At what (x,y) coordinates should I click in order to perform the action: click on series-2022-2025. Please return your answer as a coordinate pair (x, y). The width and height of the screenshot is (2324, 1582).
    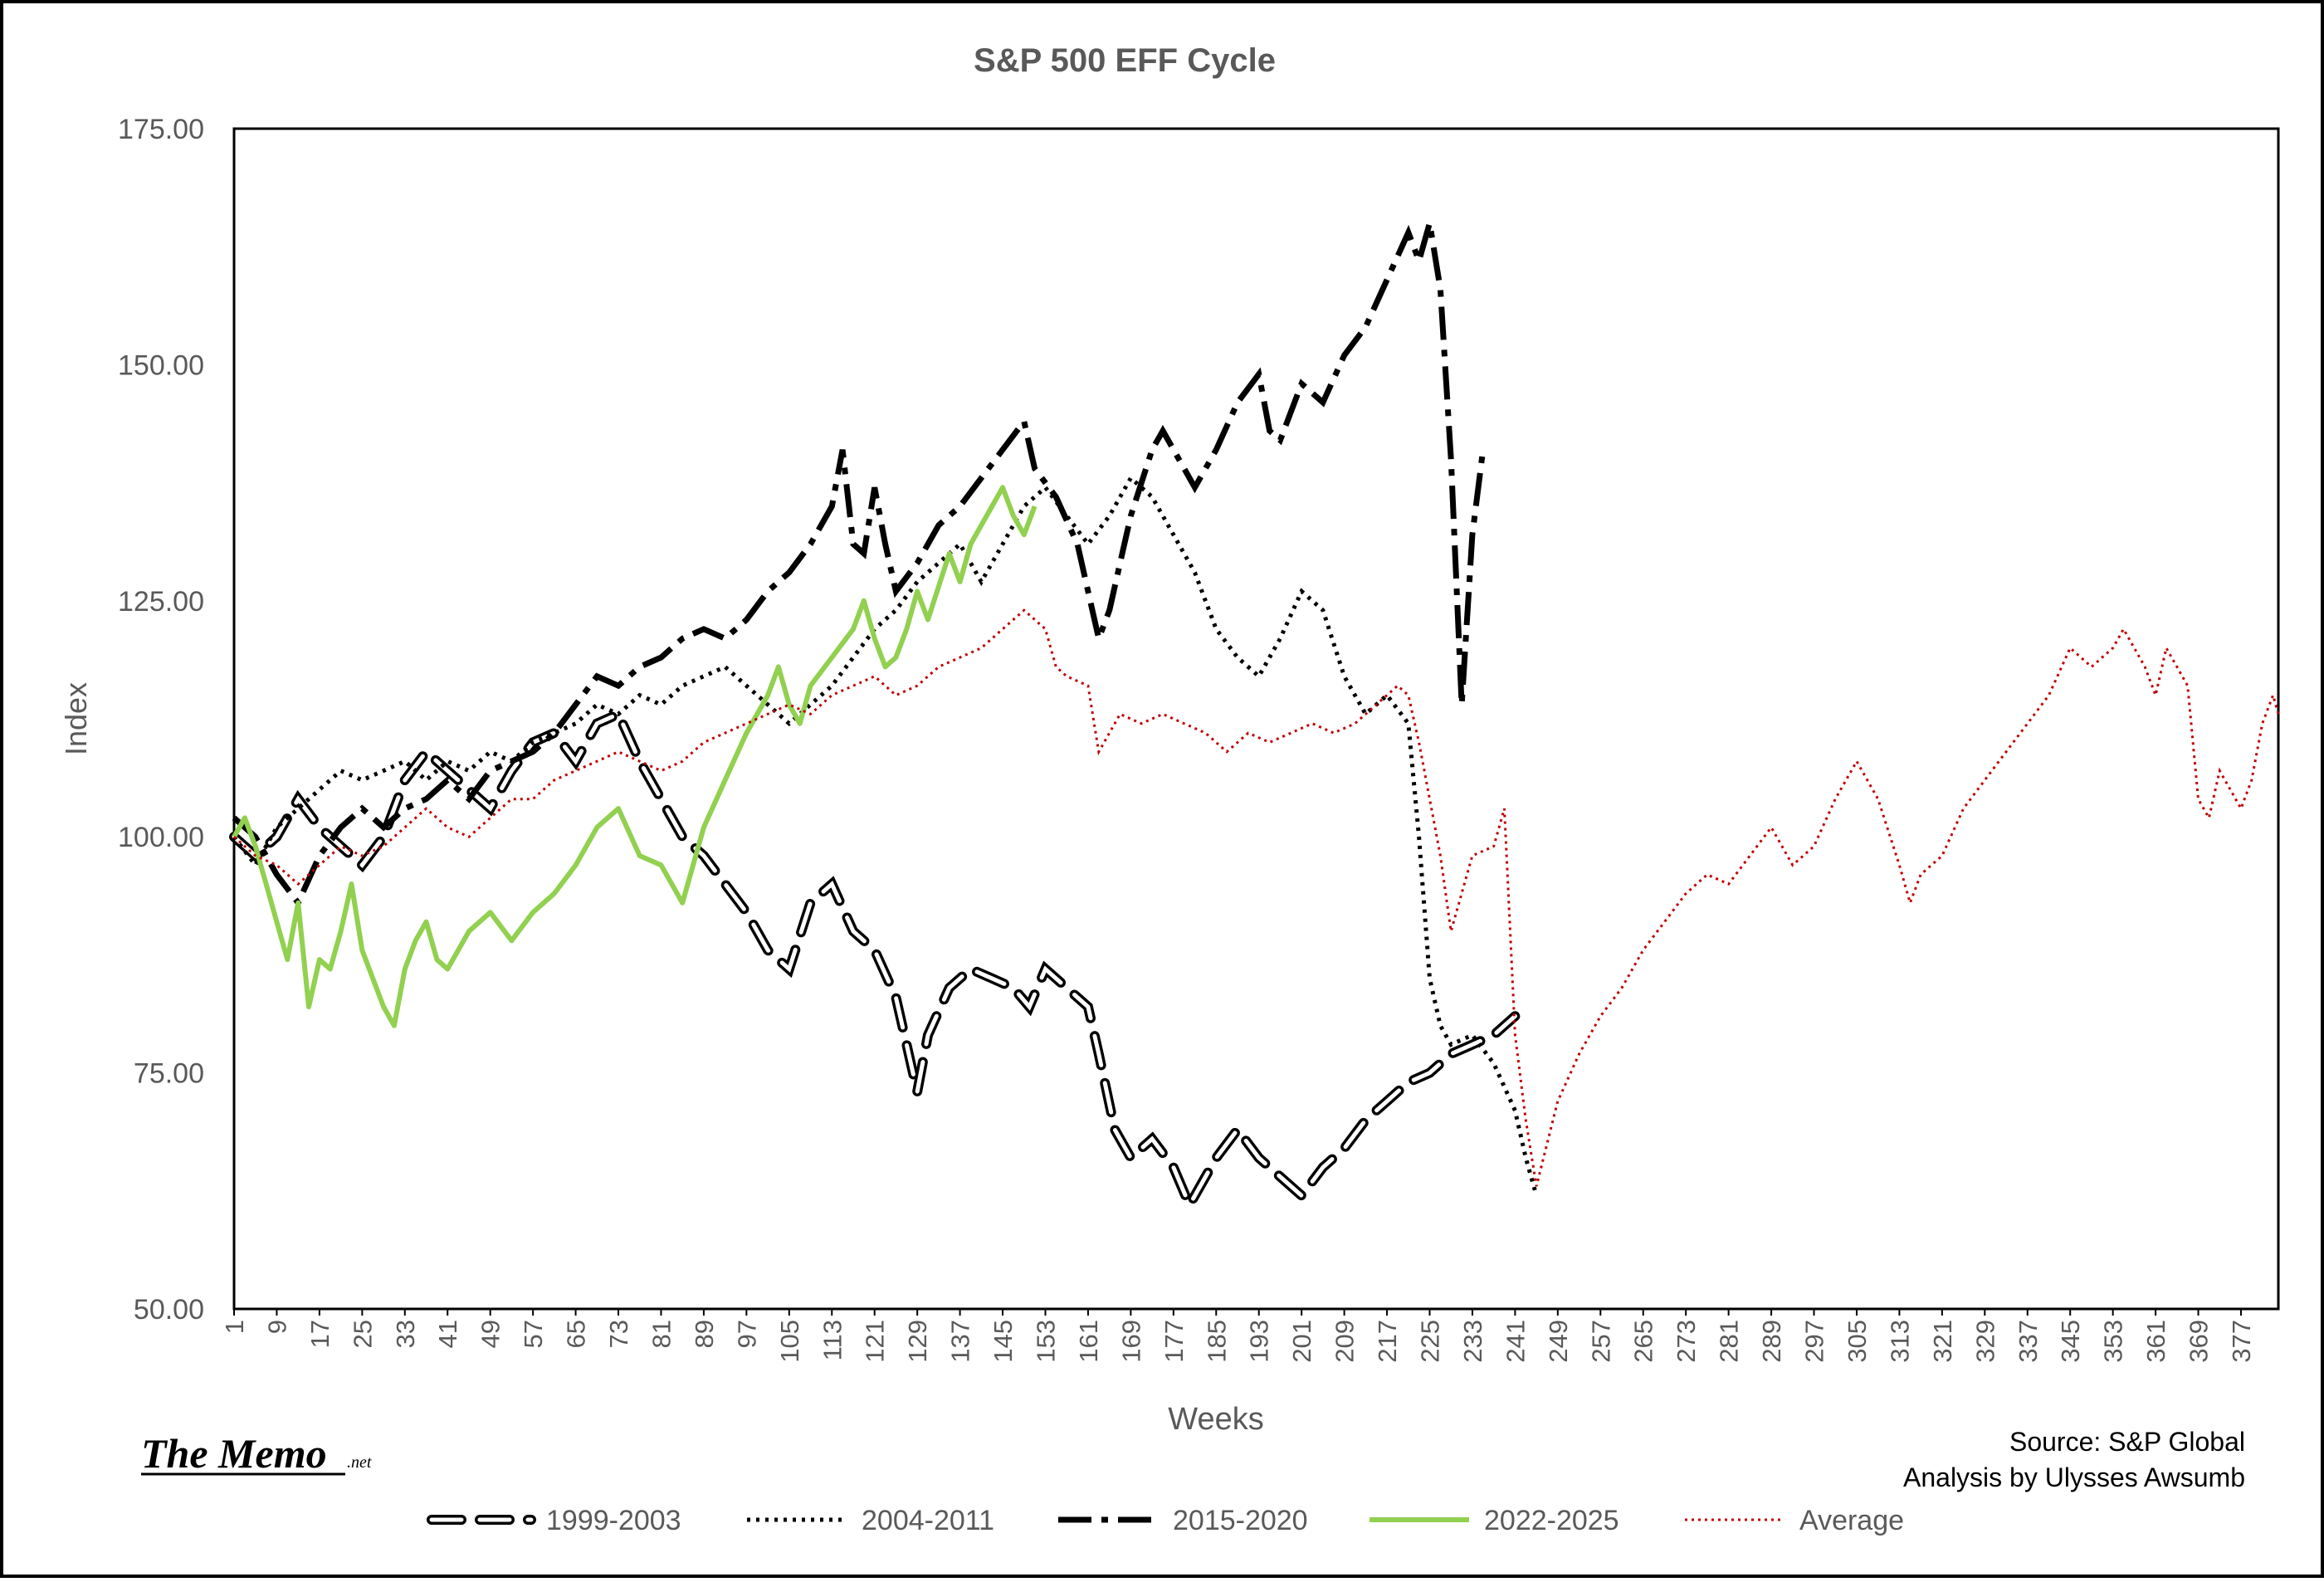
    Looking at the image, I should click on (635, 756).